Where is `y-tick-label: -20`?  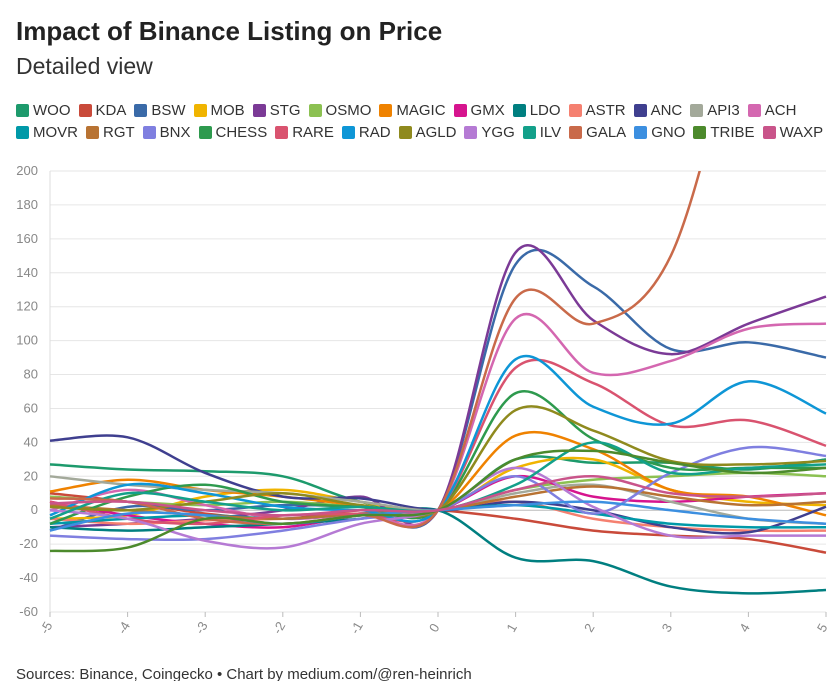 y-tick-label: -20 is located at coordinates (28, 543).